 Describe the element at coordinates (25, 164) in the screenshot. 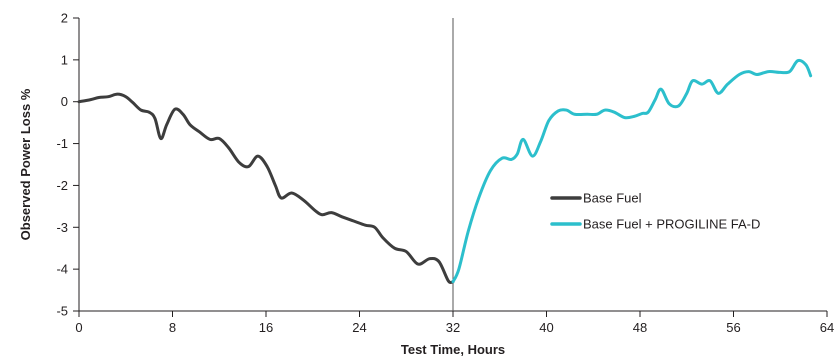

I see `y-axis-title: Observed Power Loss %` at that location.